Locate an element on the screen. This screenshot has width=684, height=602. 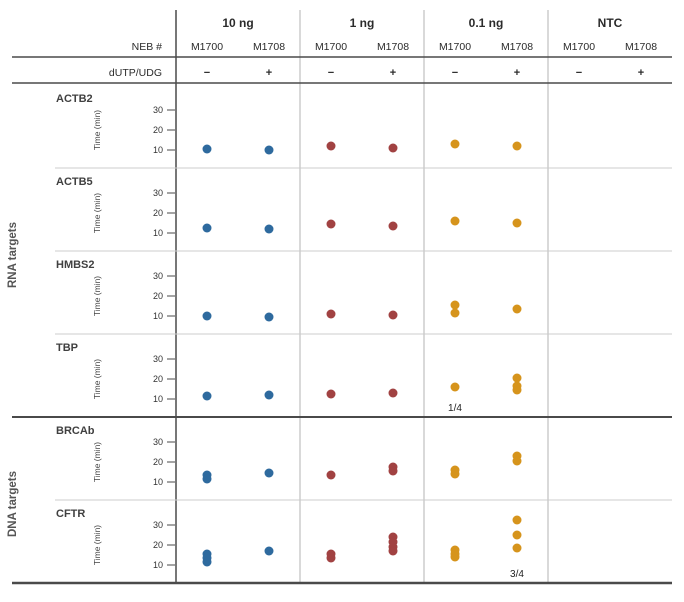
target-label: ACTB5 is located at coordinates (74, 182).